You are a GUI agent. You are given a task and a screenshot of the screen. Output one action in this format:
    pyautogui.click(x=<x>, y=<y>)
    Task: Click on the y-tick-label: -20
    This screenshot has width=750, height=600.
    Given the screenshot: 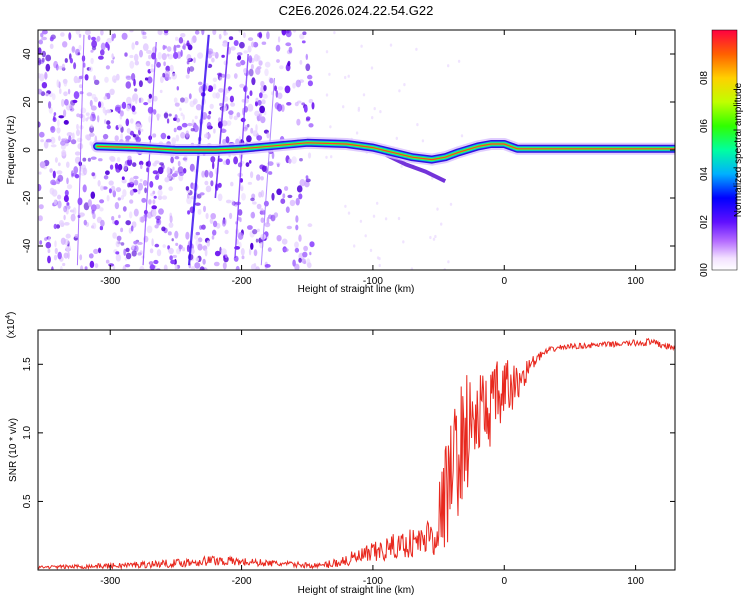 What is the action you would take?
    pyautogui.click(x=27, y=197)
    